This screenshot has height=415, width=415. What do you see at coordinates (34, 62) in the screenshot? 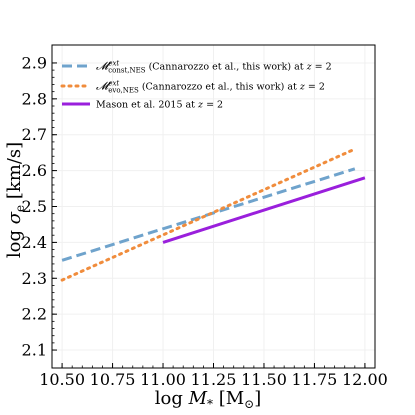
I see `y-tick-label: 2.9` at bounding box center [34, 62].